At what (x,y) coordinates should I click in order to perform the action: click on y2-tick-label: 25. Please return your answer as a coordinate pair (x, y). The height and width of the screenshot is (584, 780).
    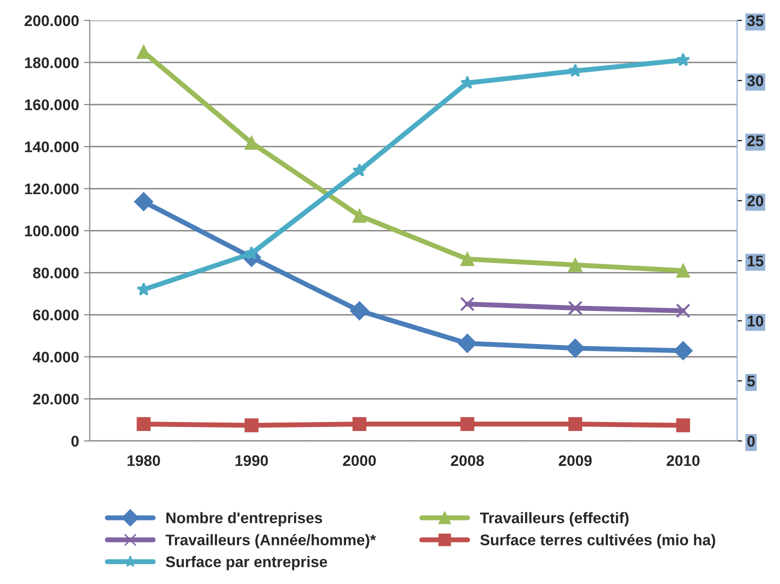
    Looking at the image, I should click on (755, 140).